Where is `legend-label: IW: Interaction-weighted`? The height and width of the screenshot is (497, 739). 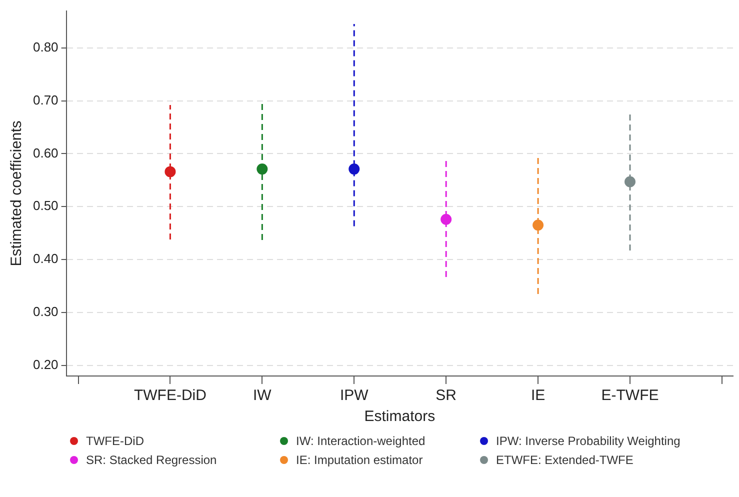
legend-label: IW: Interaction-weighted is located at coordinates (361, 441).